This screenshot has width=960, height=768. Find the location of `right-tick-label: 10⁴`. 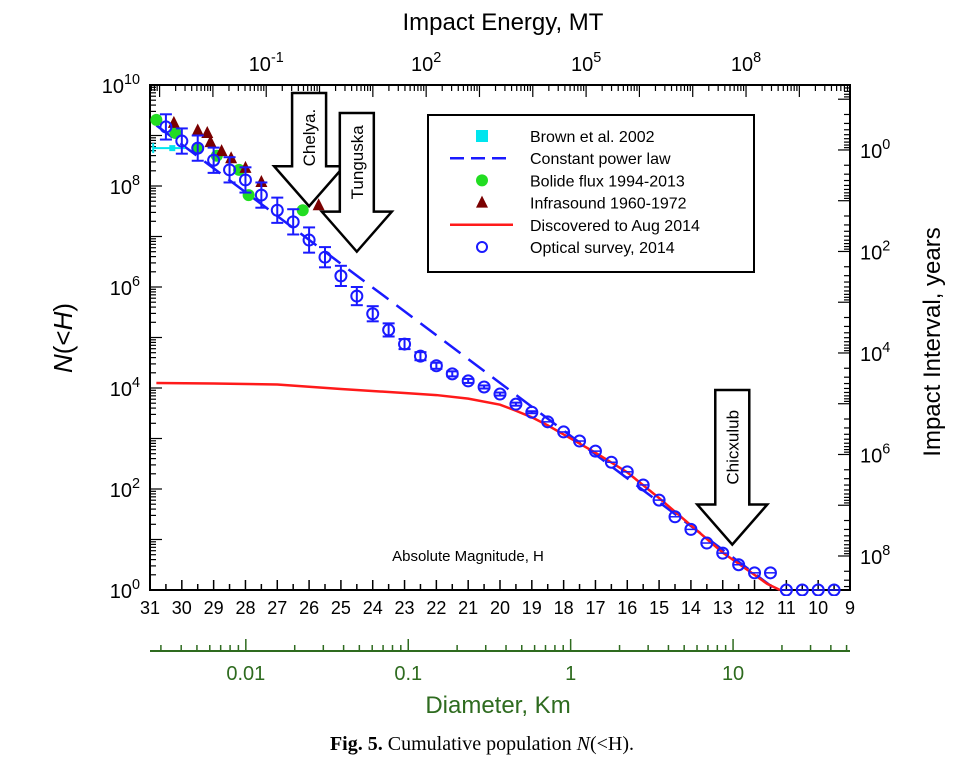

right-tick-label: 10⁴ is located at coordinates (875, 353).